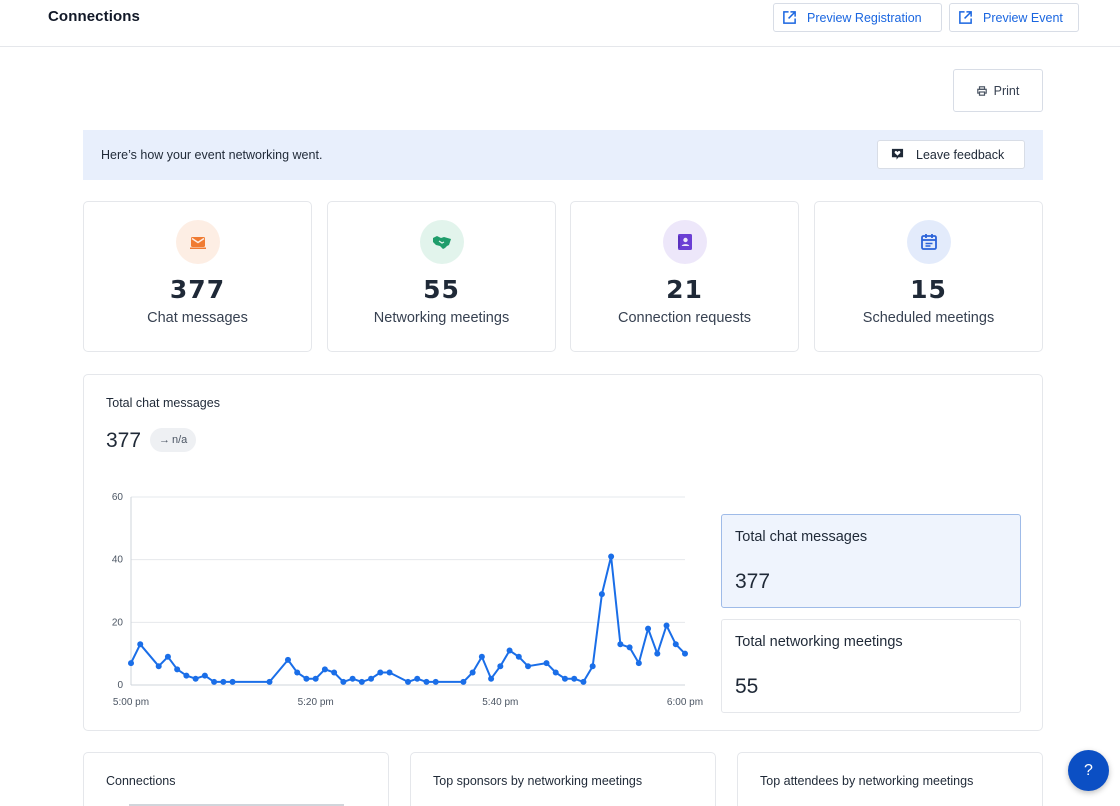 The width and height of the screenshot is (1120, 806). What do you see at coordinates (408, 619) in the screenshot?
I see `series-line` at bounding box center [408, 619].